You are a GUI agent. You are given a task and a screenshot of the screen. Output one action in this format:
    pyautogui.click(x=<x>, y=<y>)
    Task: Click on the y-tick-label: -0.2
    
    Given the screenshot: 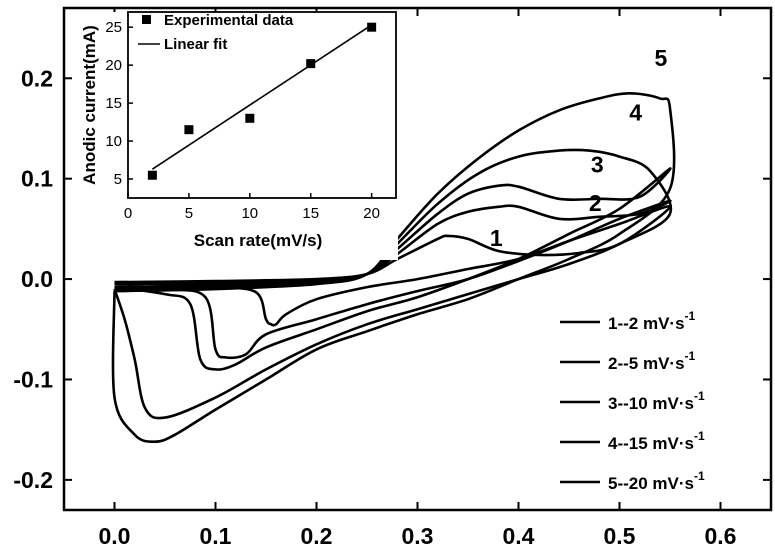 What is the action you would take?
    pyautogui.click(x=33, y=480)
    